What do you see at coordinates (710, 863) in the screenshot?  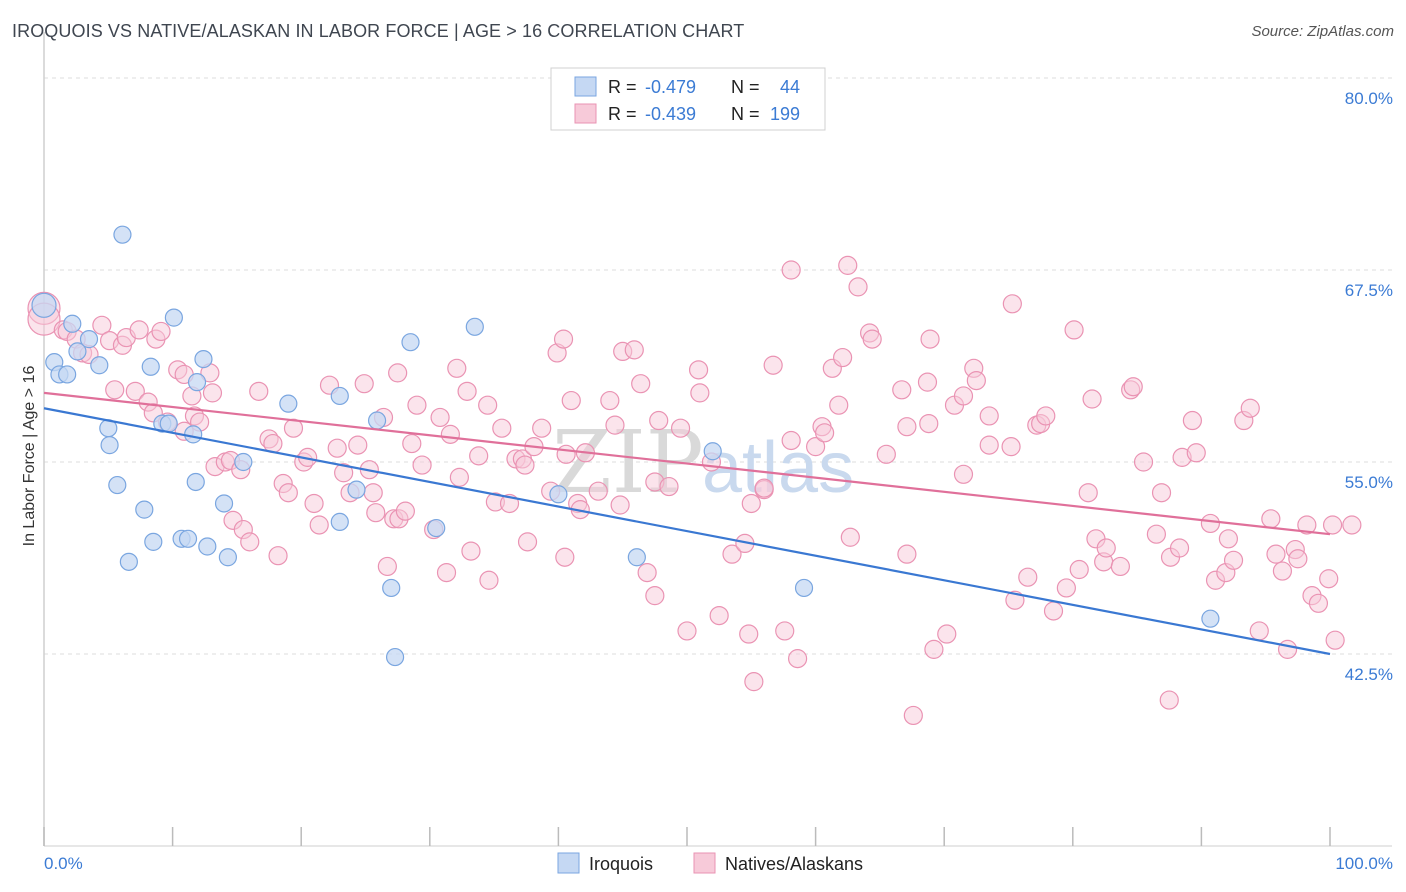 I see `bottom-legend: Iroquois Natives/Alaskans` at bounding box center [710, 863].